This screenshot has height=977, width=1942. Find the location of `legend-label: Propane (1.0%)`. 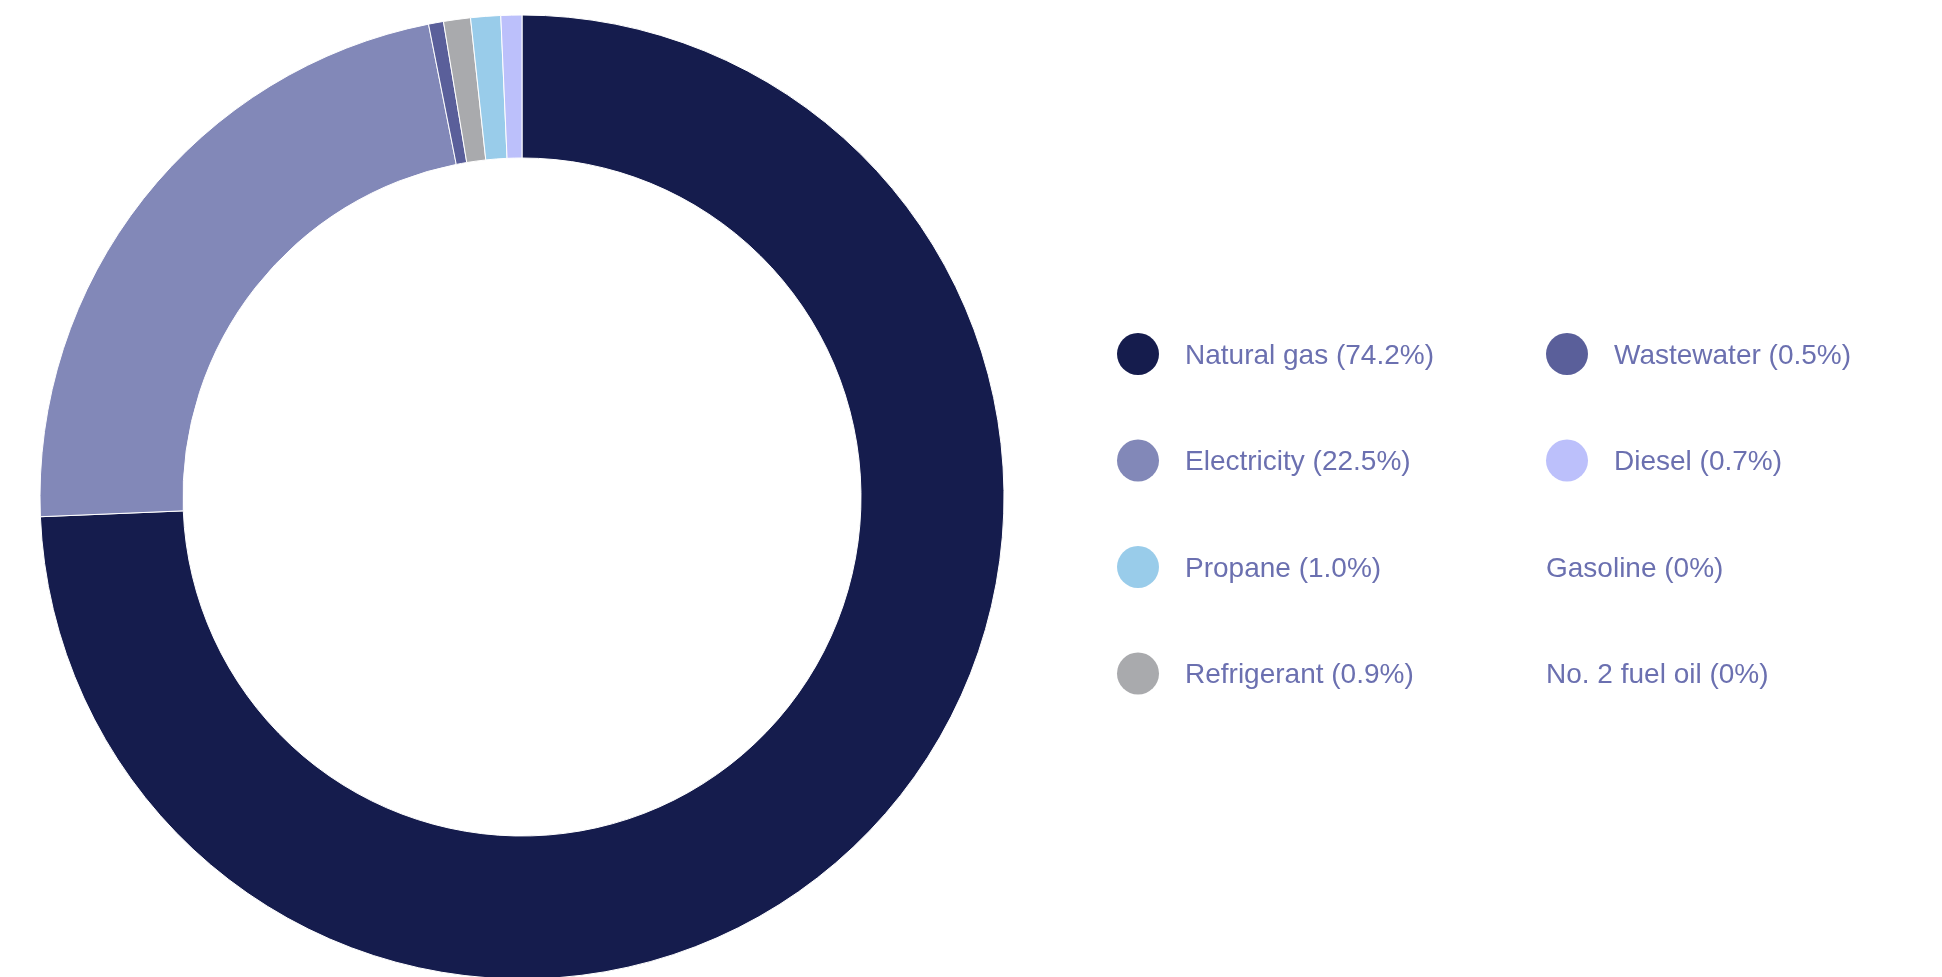

legend-label: Propane (1.0%) is located at coordinates (1283, 567).